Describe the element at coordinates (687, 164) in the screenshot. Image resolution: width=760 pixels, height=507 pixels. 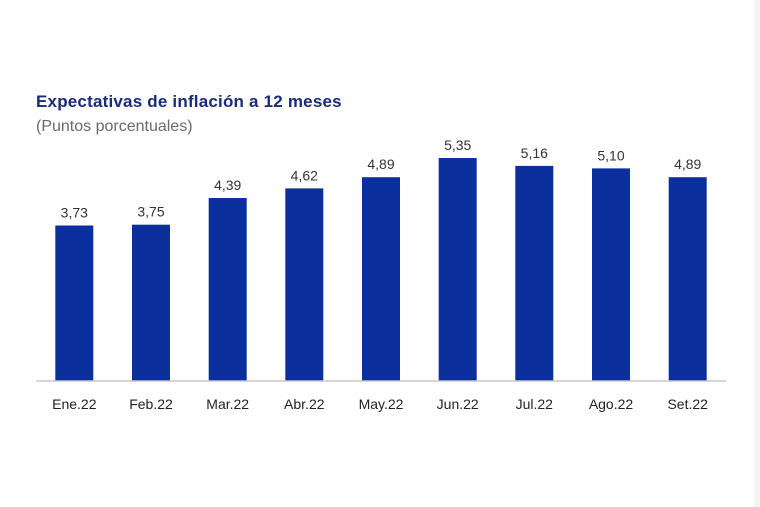
I see `value-label-Set.22: 4,89` at that location.